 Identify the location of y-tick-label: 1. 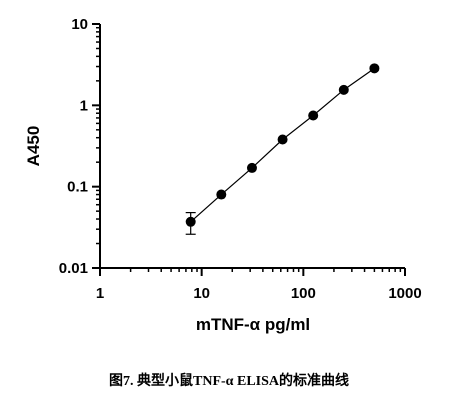
(84, 105).